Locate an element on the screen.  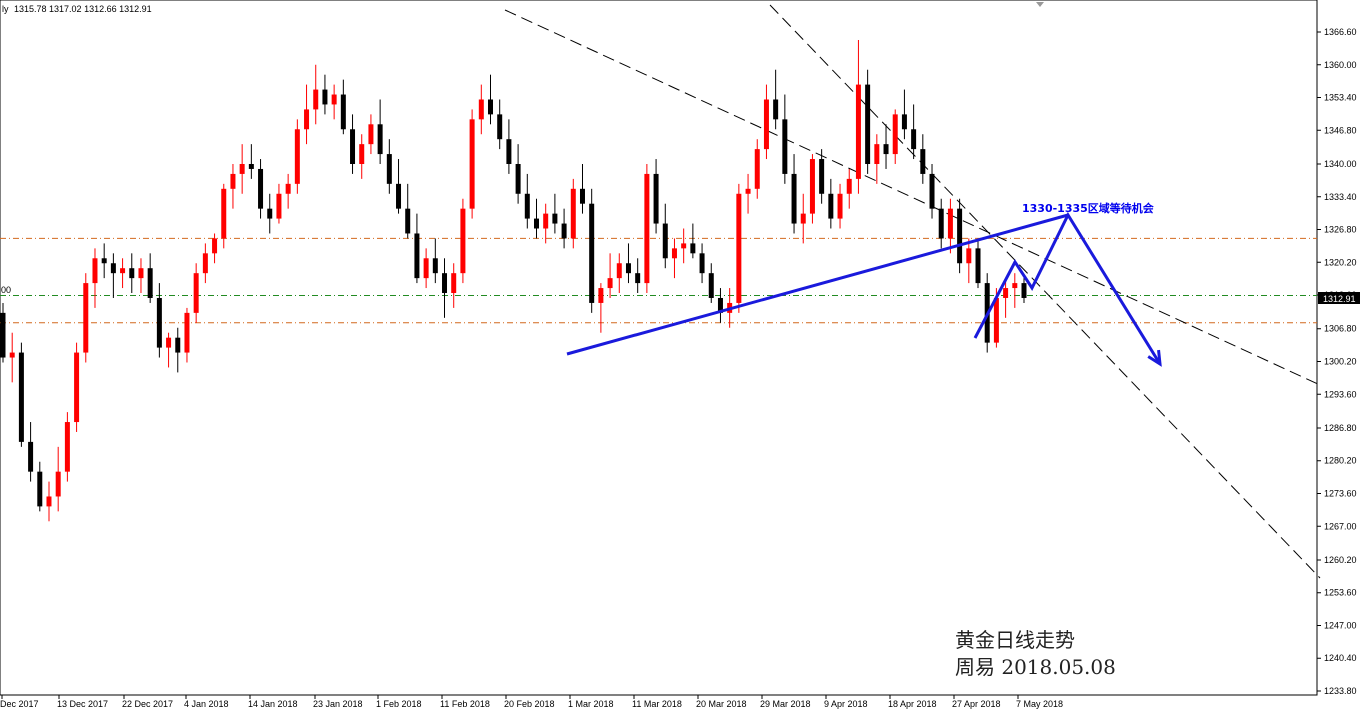
y-tick-label: 1247.00 is located at coordinates (1340, 625).